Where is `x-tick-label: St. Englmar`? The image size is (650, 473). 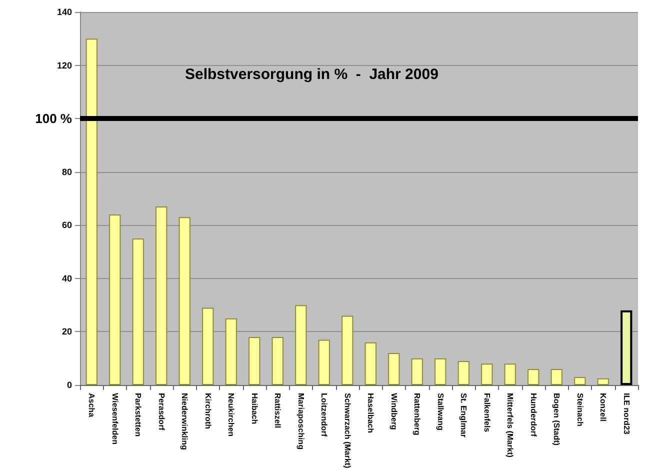
x-tick-label: St. Englmar is located at coordinates (463, 415).